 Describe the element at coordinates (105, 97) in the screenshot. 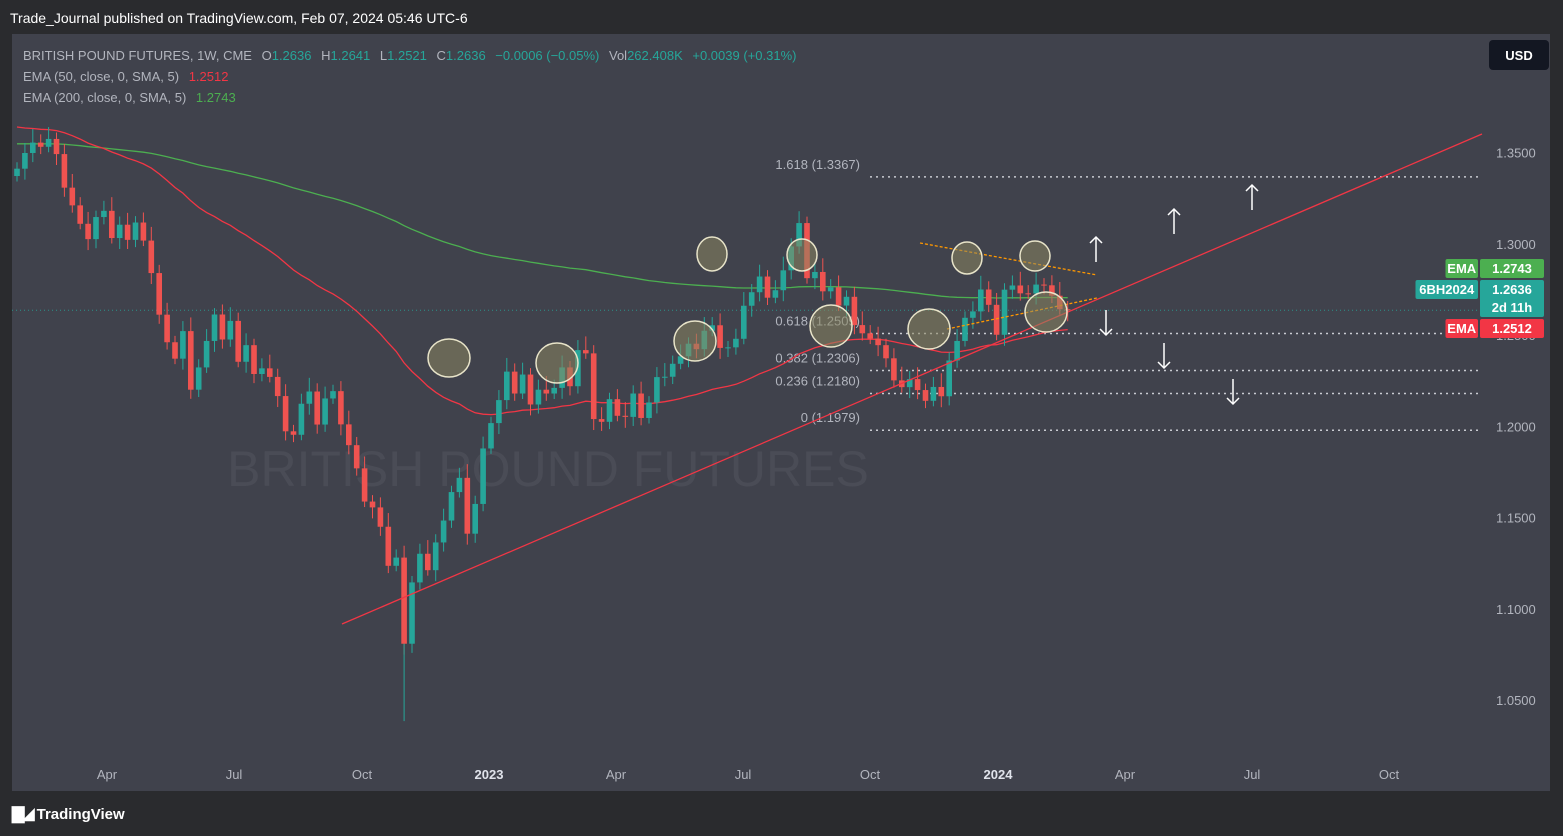

I see `legend-ema200-label: EMA (200, close, 0, SMA, 5)` at that location.